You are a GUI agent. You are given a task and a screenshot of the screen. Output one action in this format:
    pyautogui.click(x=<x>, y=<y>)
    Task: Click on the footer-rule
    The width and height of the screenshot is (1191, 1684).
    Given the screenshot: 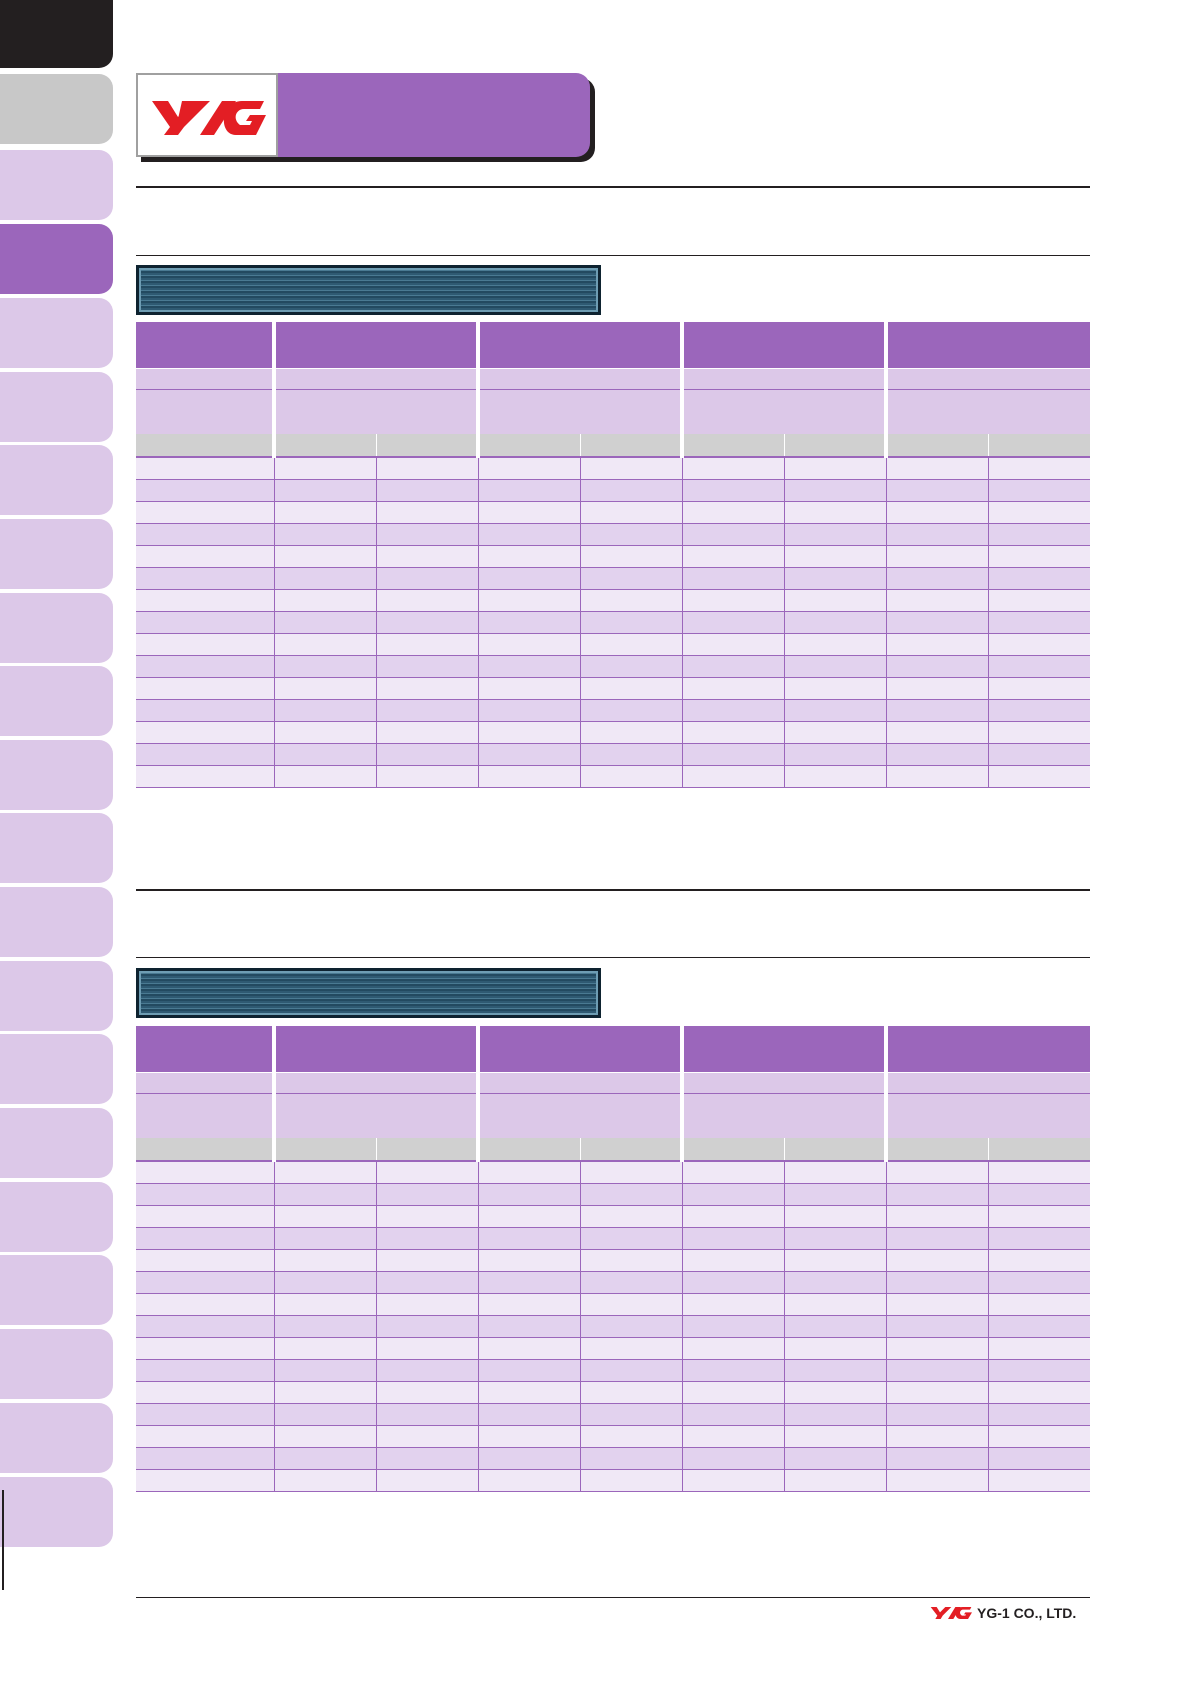 What is the action you would take?
    pyautogui.click(x=613, y=1597)
    